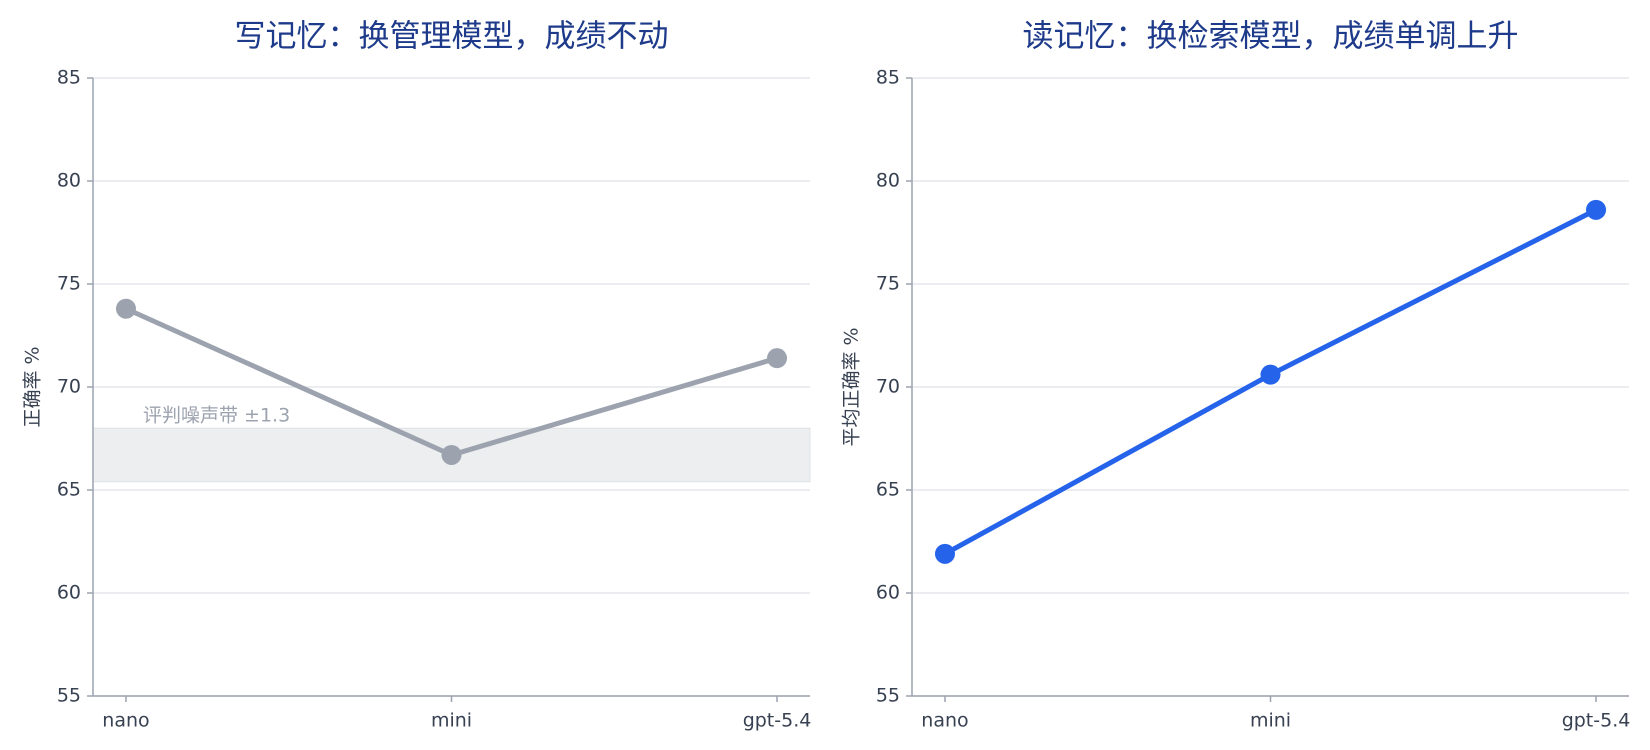 This screenshot has width=1650, height=750. Describe the element at coordinates (1271, 37) in the screenshot. I see `chart-title: 读记忆：换检索模型，成绩单调上升` at that location.